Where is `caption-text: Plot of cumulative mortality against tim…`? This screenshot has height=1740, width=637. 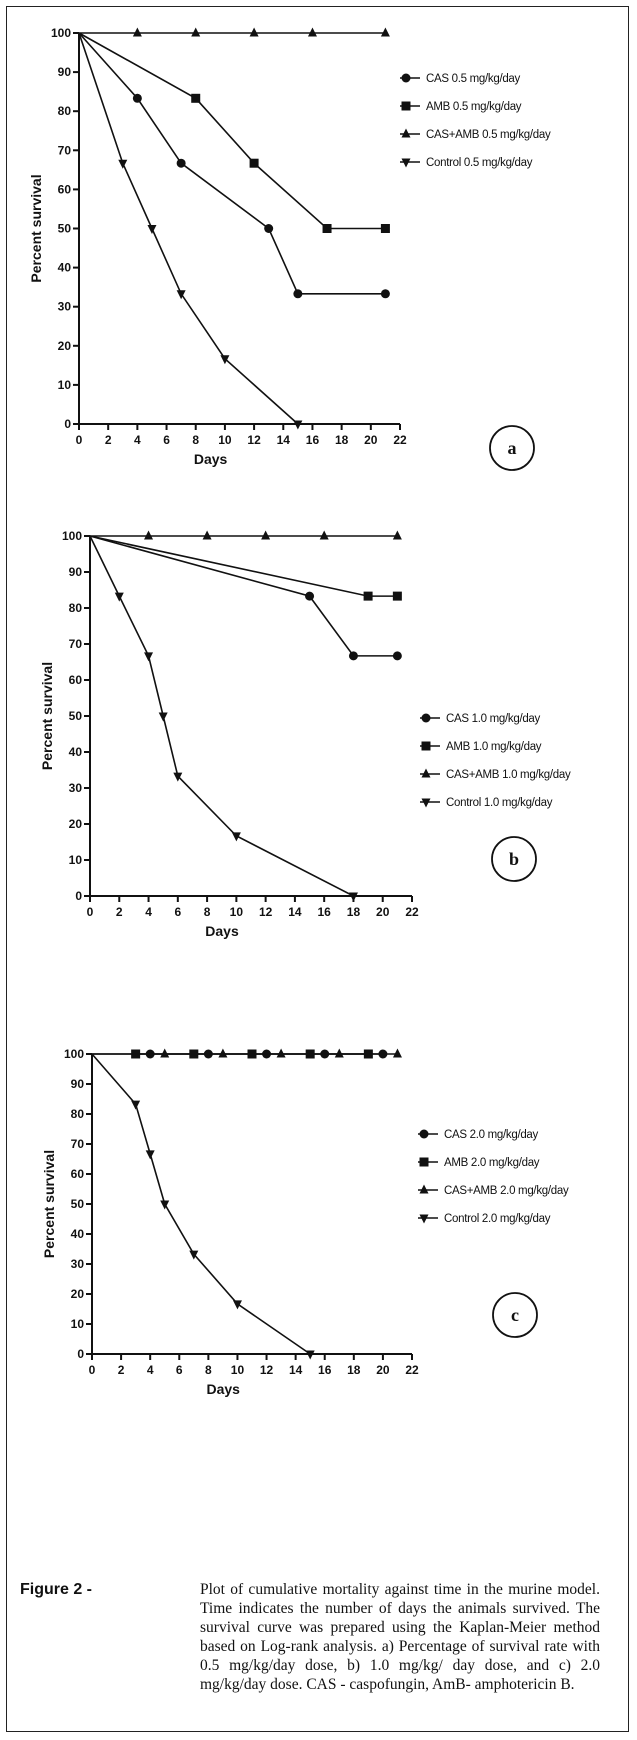
caption-text: Plot of cumulative mortality against tim… is located at coordinates (400, 1637).